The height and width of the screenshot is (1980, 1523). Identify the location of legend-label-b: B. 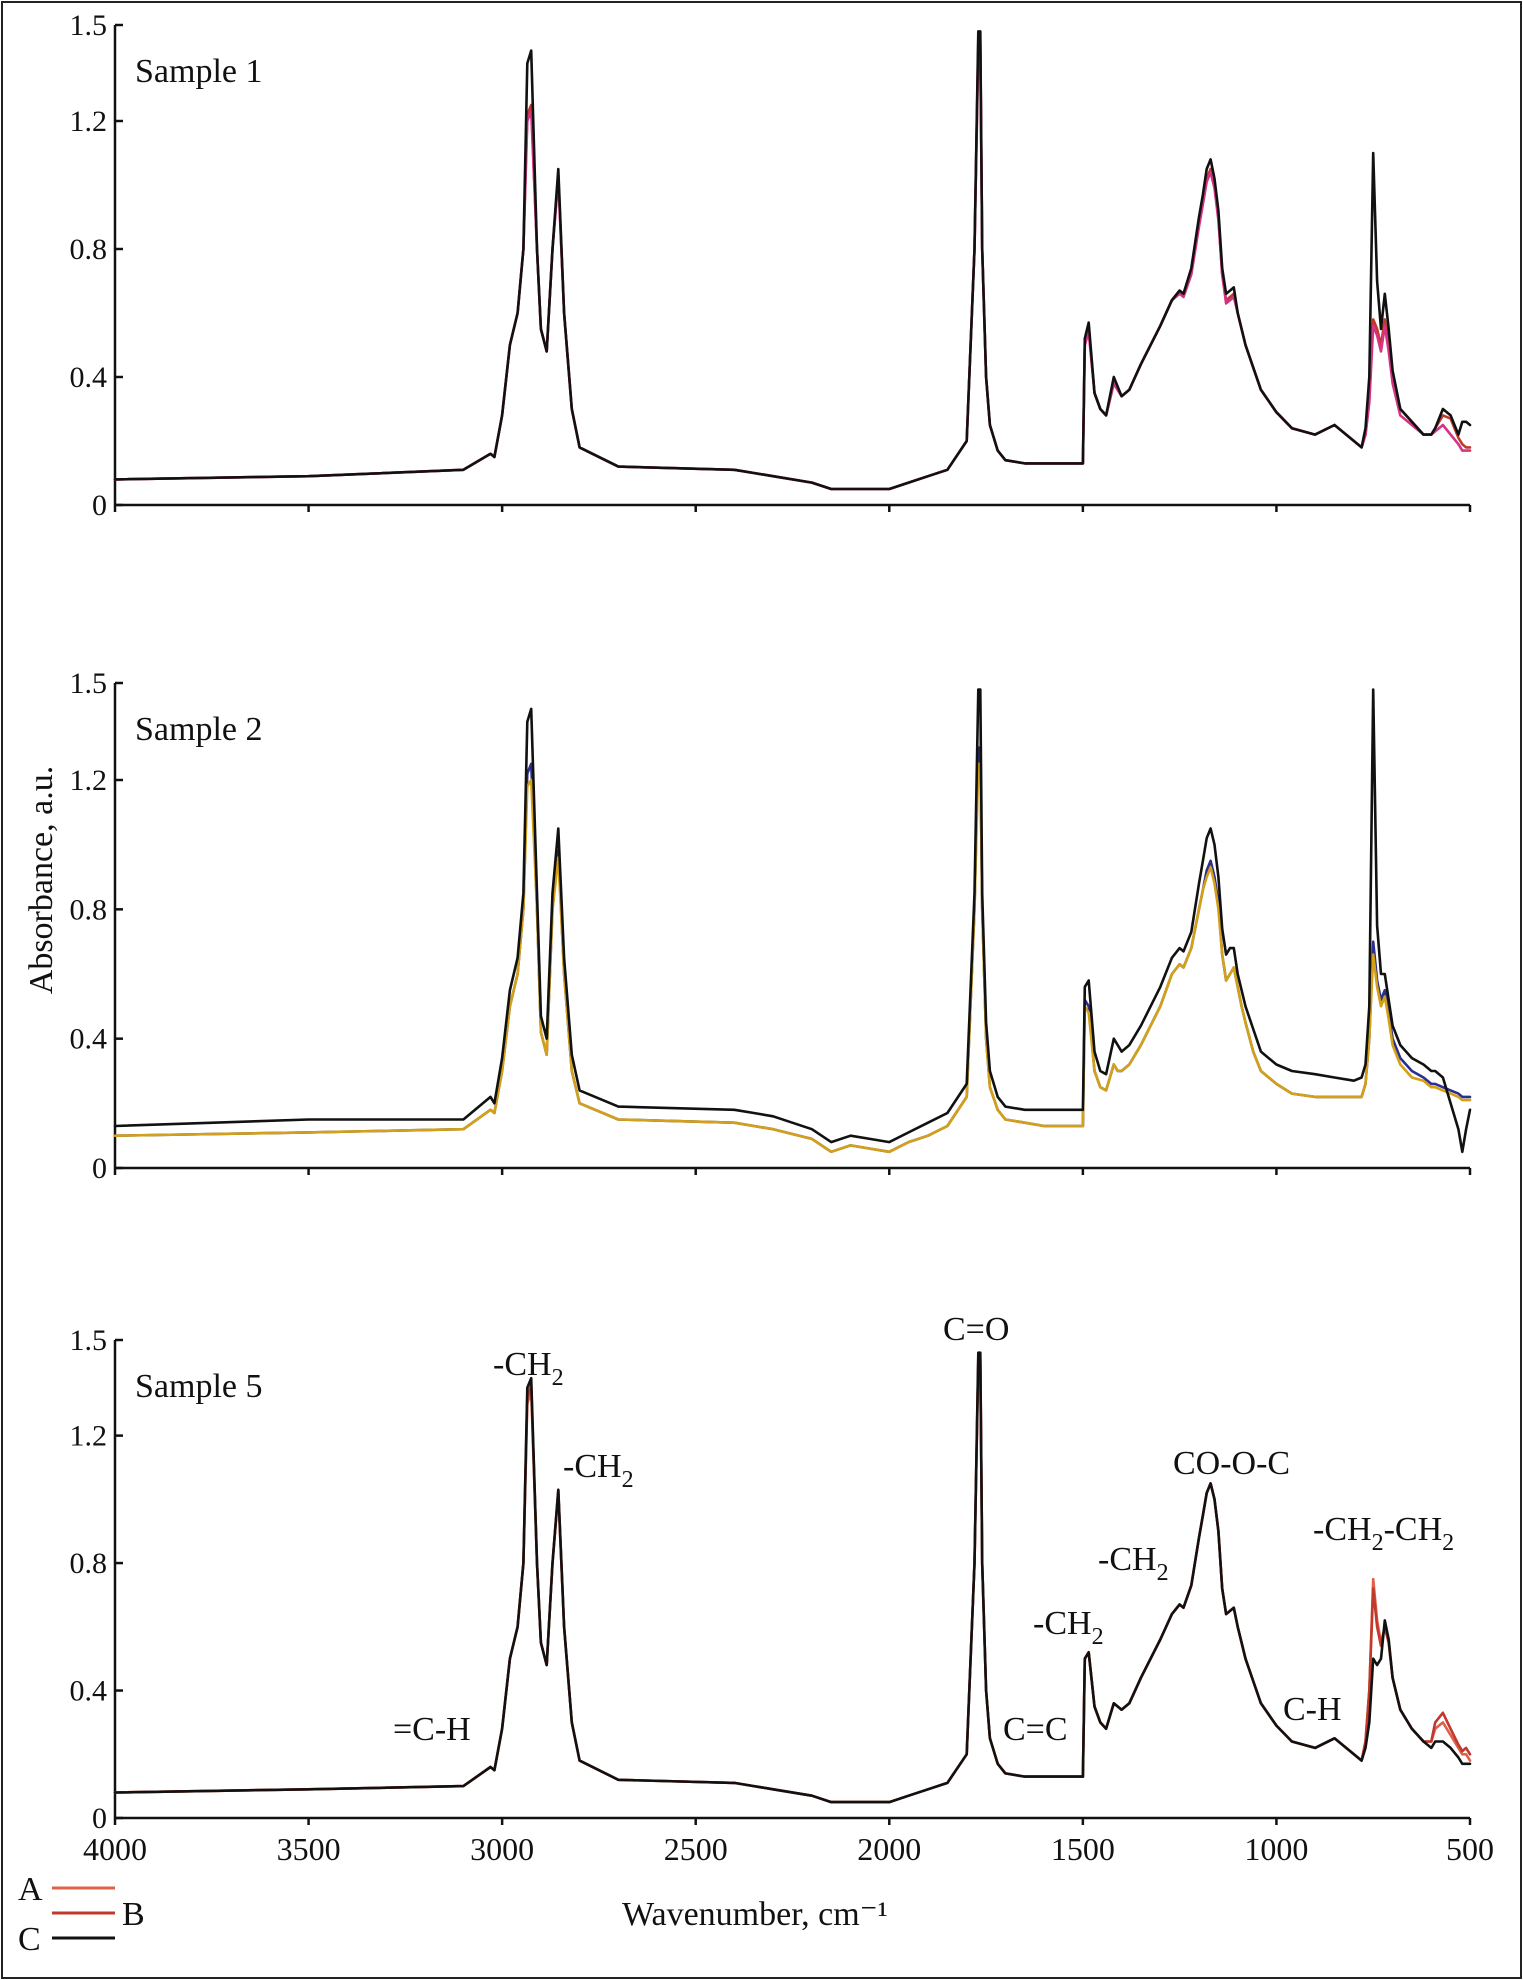
(133, 1914).